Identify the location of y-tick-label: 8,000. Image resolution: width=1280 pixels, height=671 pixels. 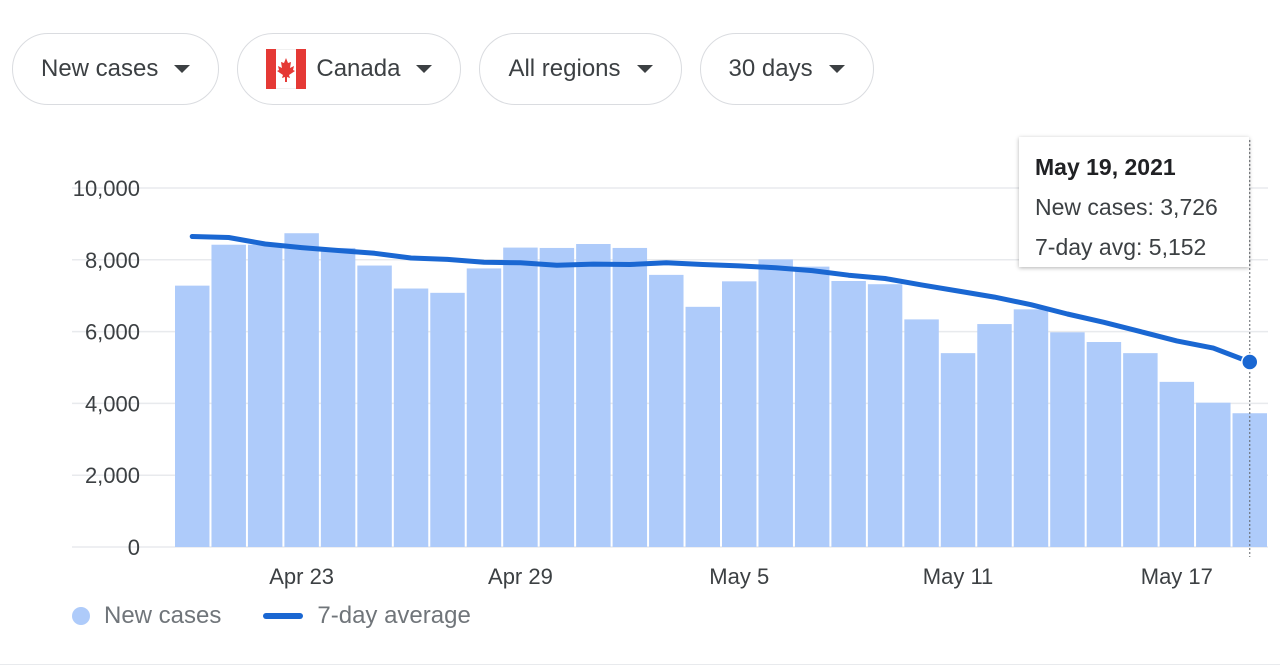
(112, 260).